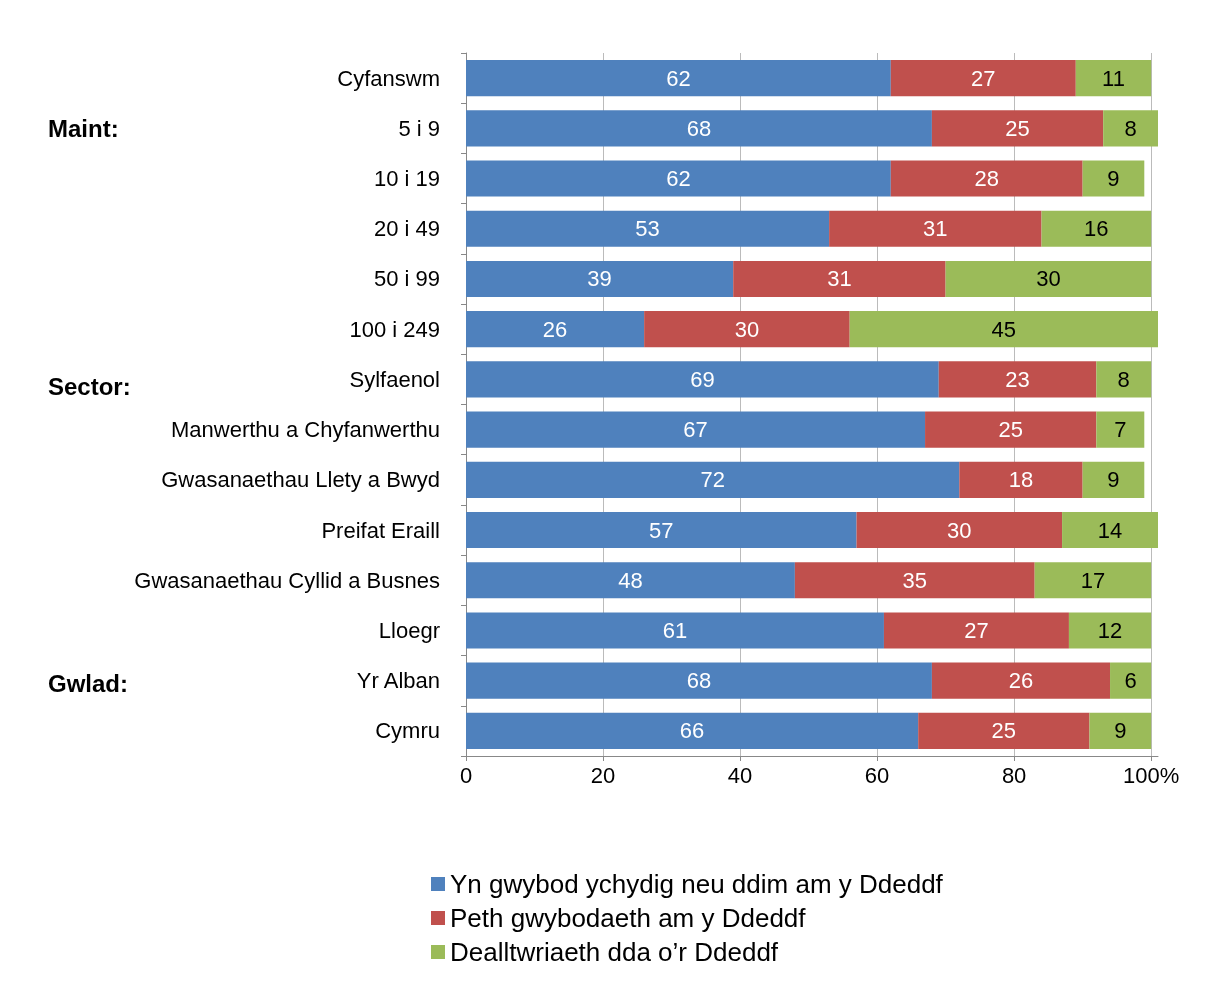 The width and height of the screenshot is (1207, 985). I want to click on data-label: 8, so click(1123, 379).